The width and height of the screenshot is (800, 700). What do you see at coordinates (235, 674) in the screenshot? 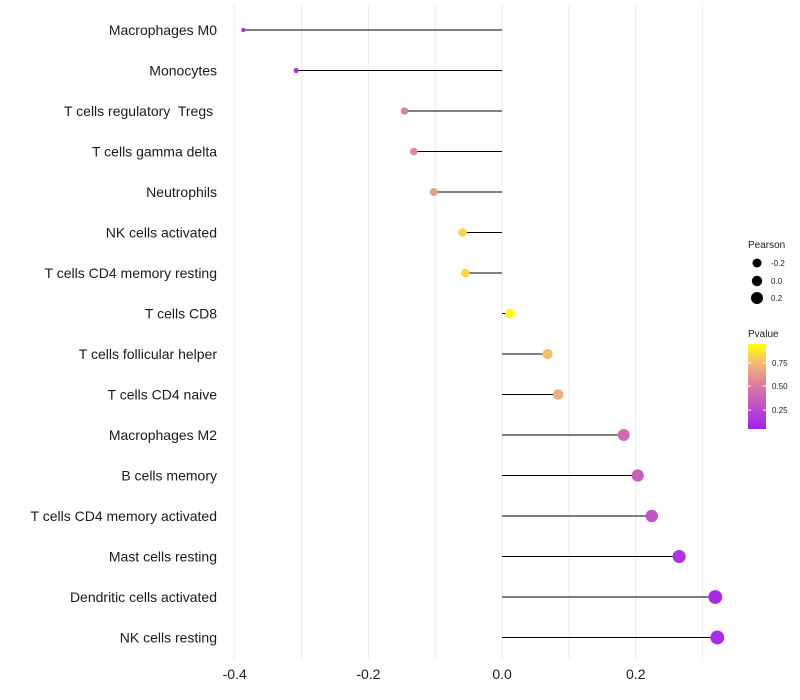
I see `x-tick-label: -0.4` at bounding box center [235, 674].